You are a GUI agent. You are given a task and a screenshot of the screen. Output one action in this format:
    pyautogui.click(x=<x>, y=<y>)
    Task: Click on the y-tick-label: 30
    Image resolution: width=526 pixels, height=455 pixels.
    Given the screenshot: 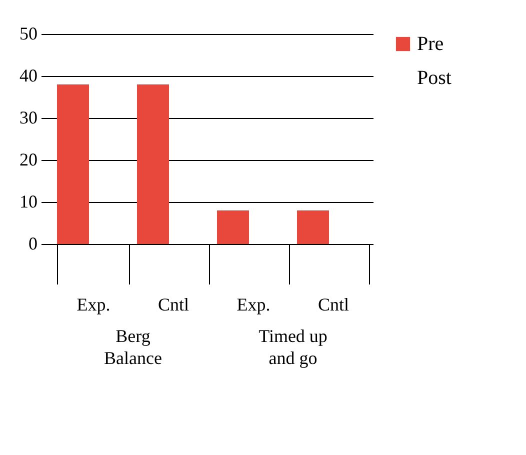 What is the action you would take?
    pyautogui.click(x=29, y=118)
    